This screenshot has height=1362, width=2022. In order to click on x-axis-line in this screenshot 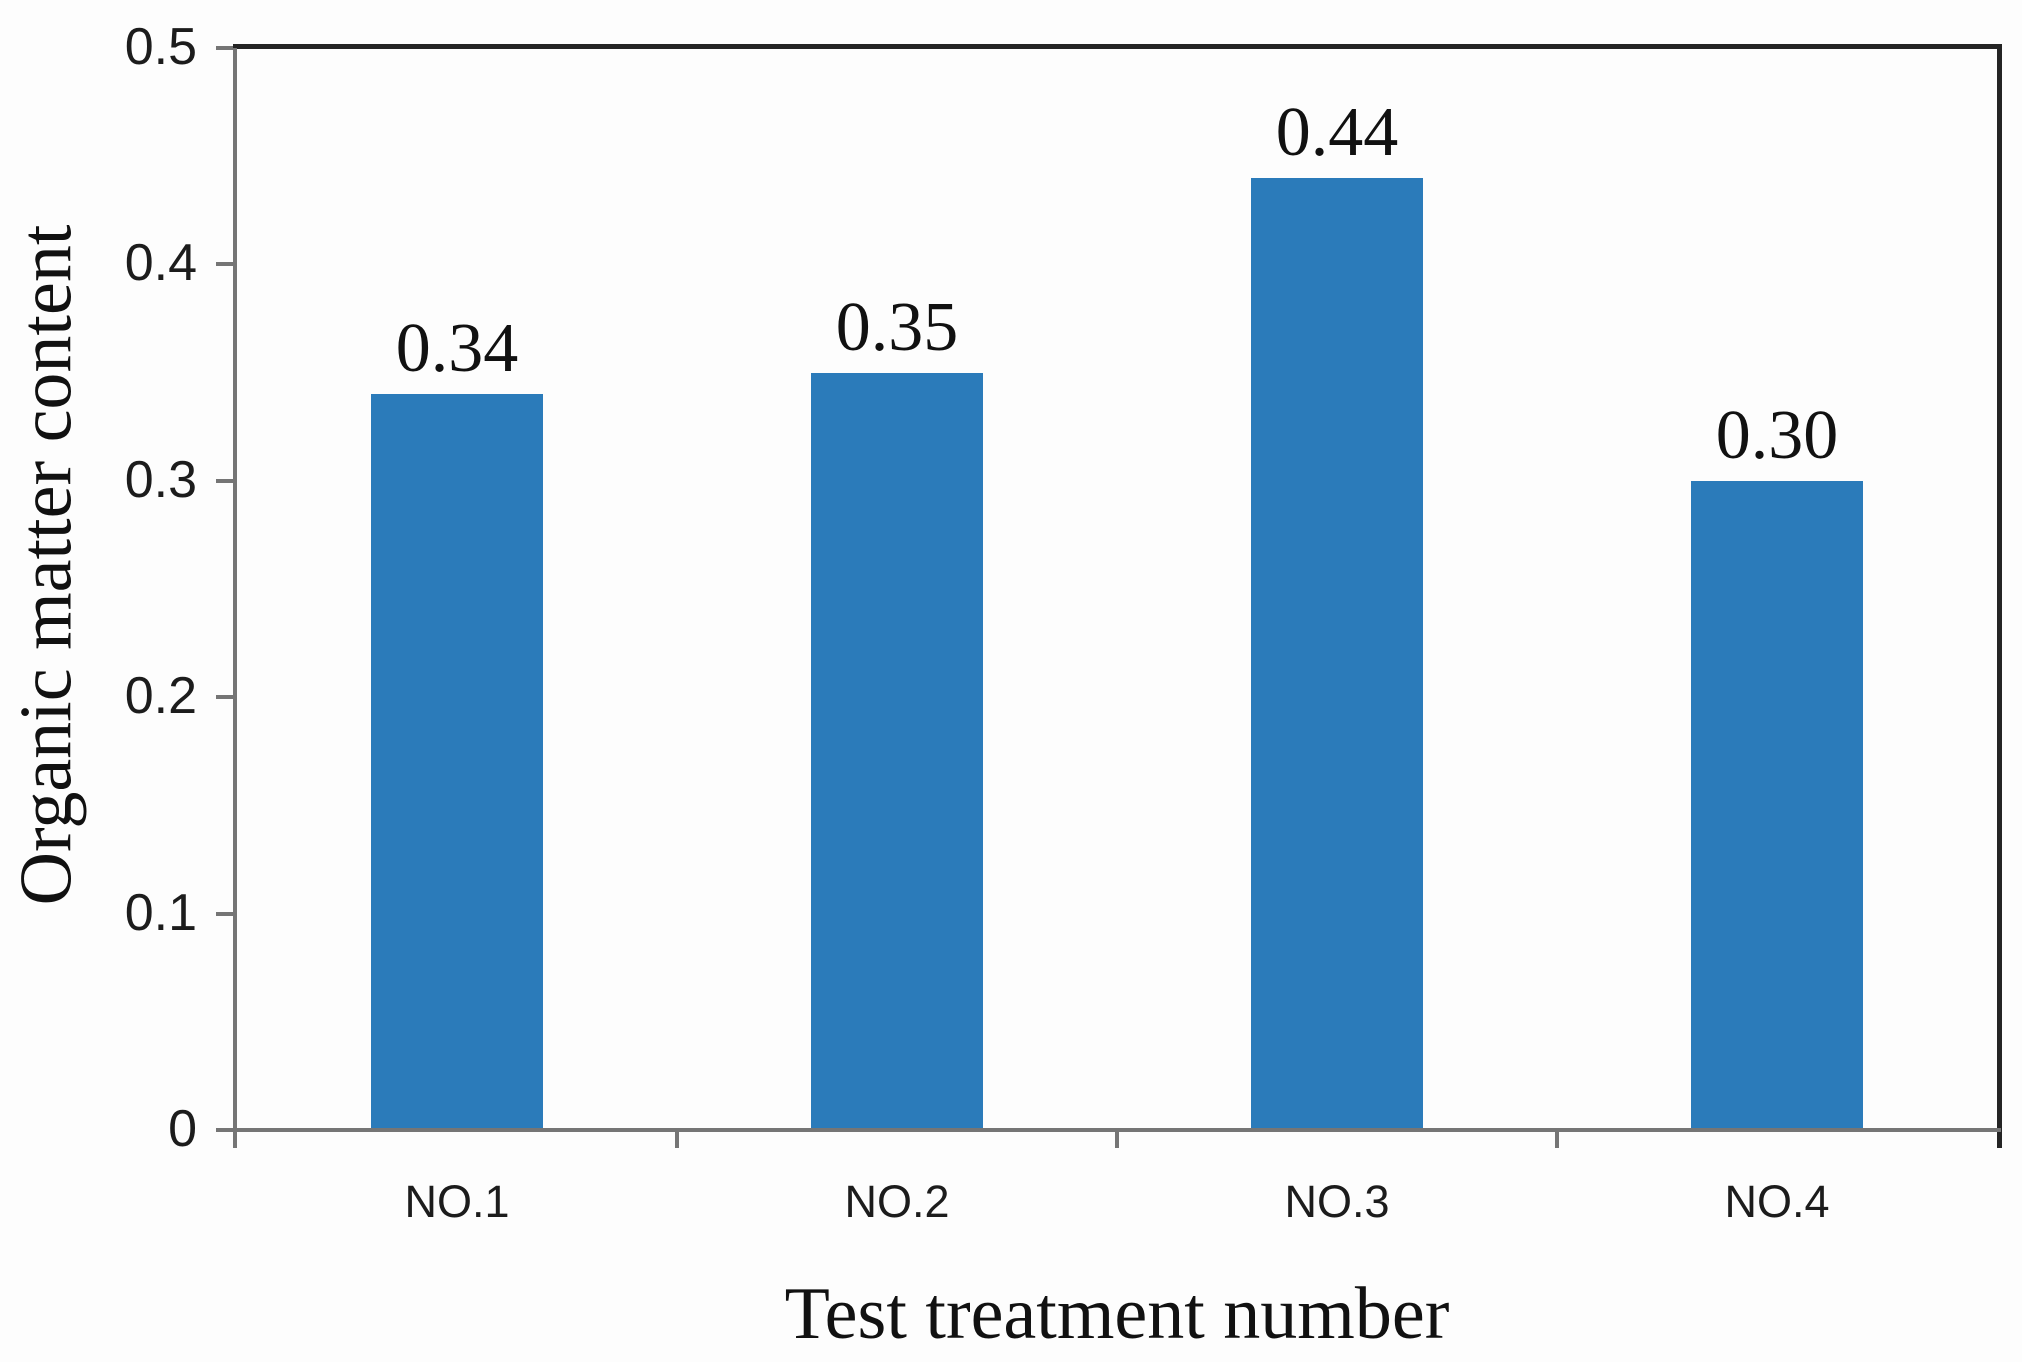, I will do `click(1117, 1130)`.